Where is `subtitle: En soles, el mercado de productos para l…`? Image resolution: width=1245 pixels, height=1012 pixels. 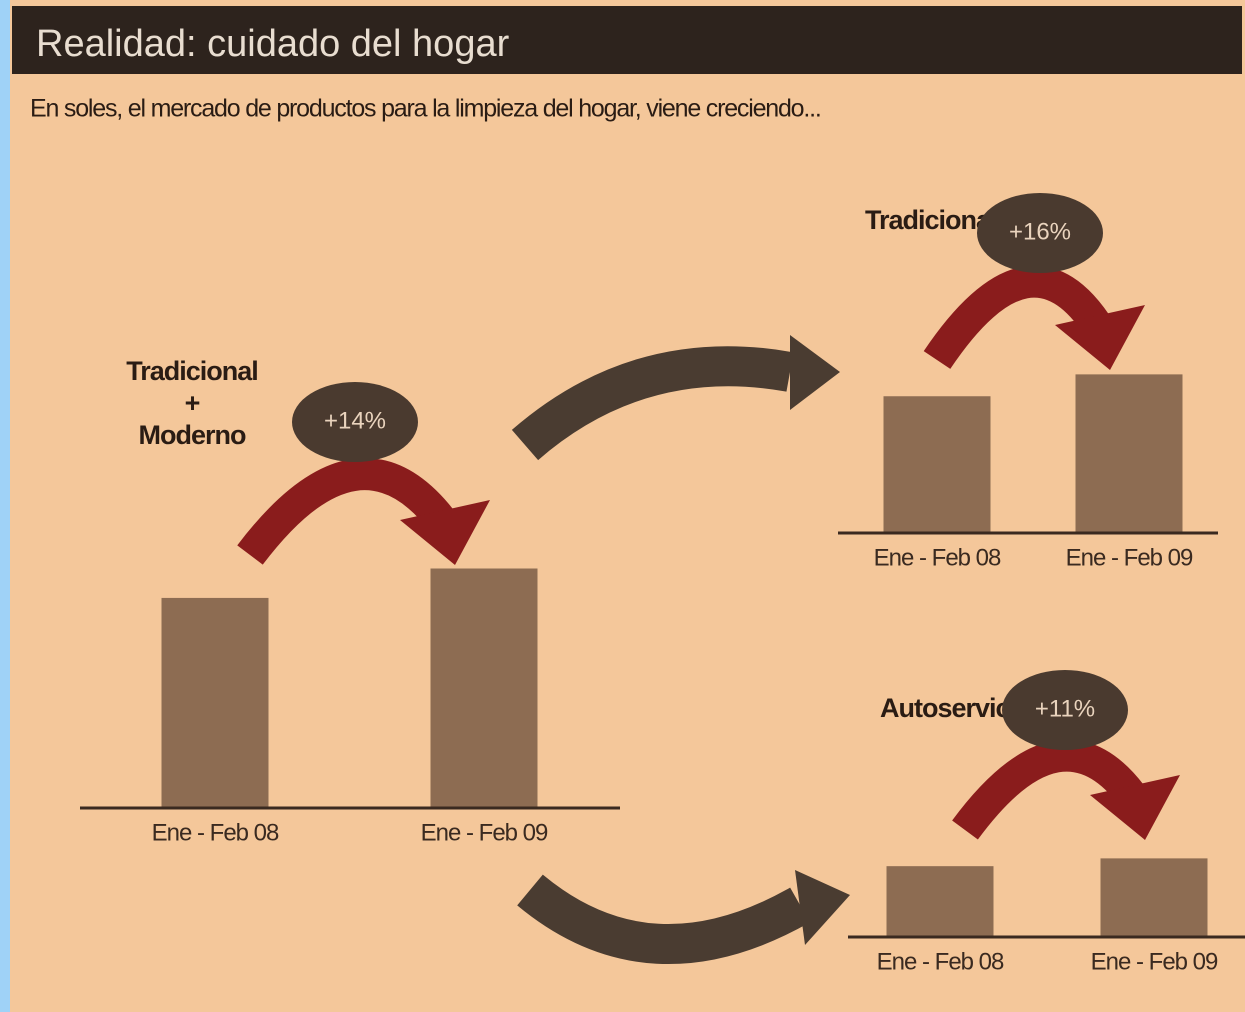
subtitle: En soles, el mercado de productos para l… is located at coordinates (425, 109).